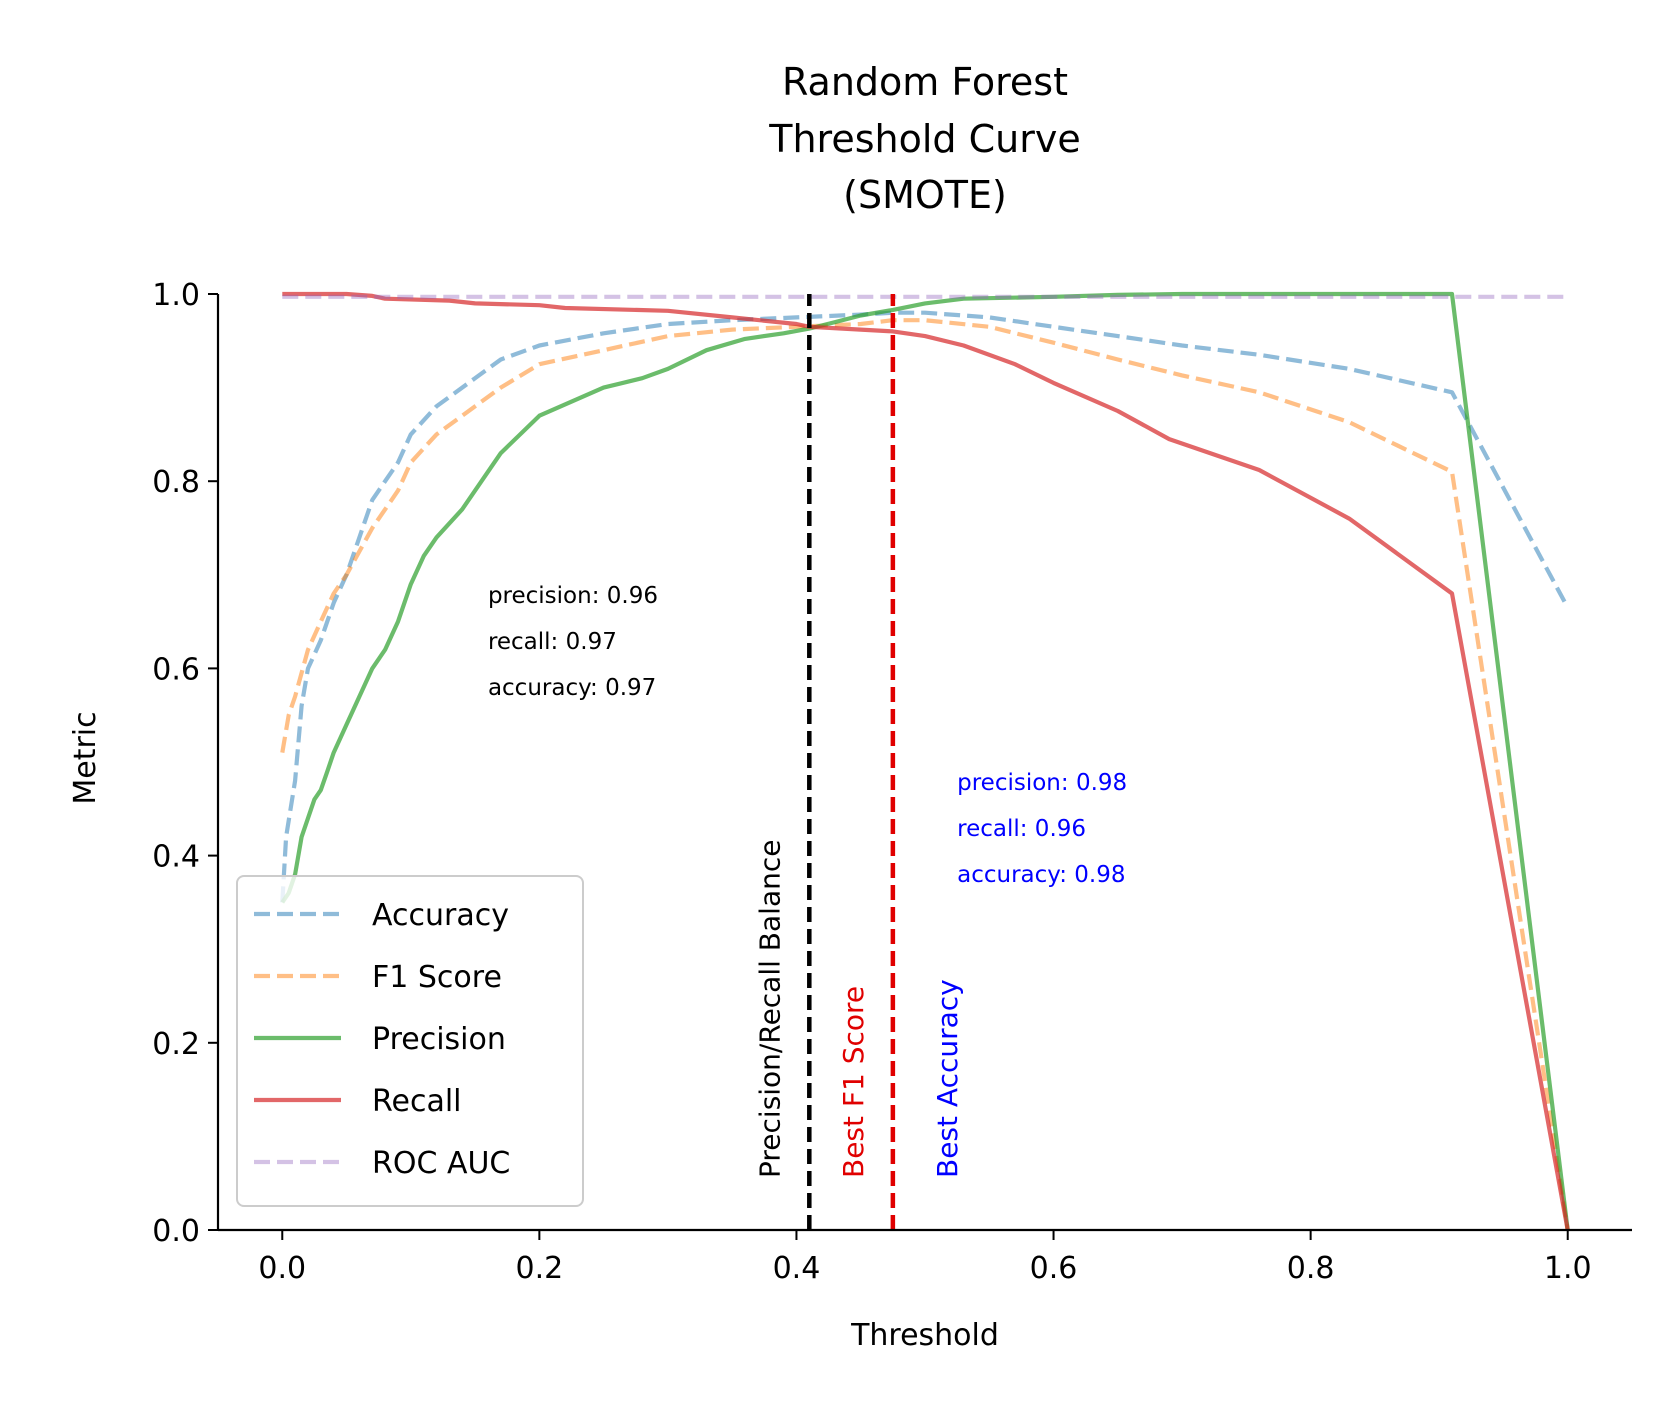 Image resolution: width=1669 pixels, height=1403 pixels. I want to click on x-tick-label: 0.8, so click(1311, 1268).